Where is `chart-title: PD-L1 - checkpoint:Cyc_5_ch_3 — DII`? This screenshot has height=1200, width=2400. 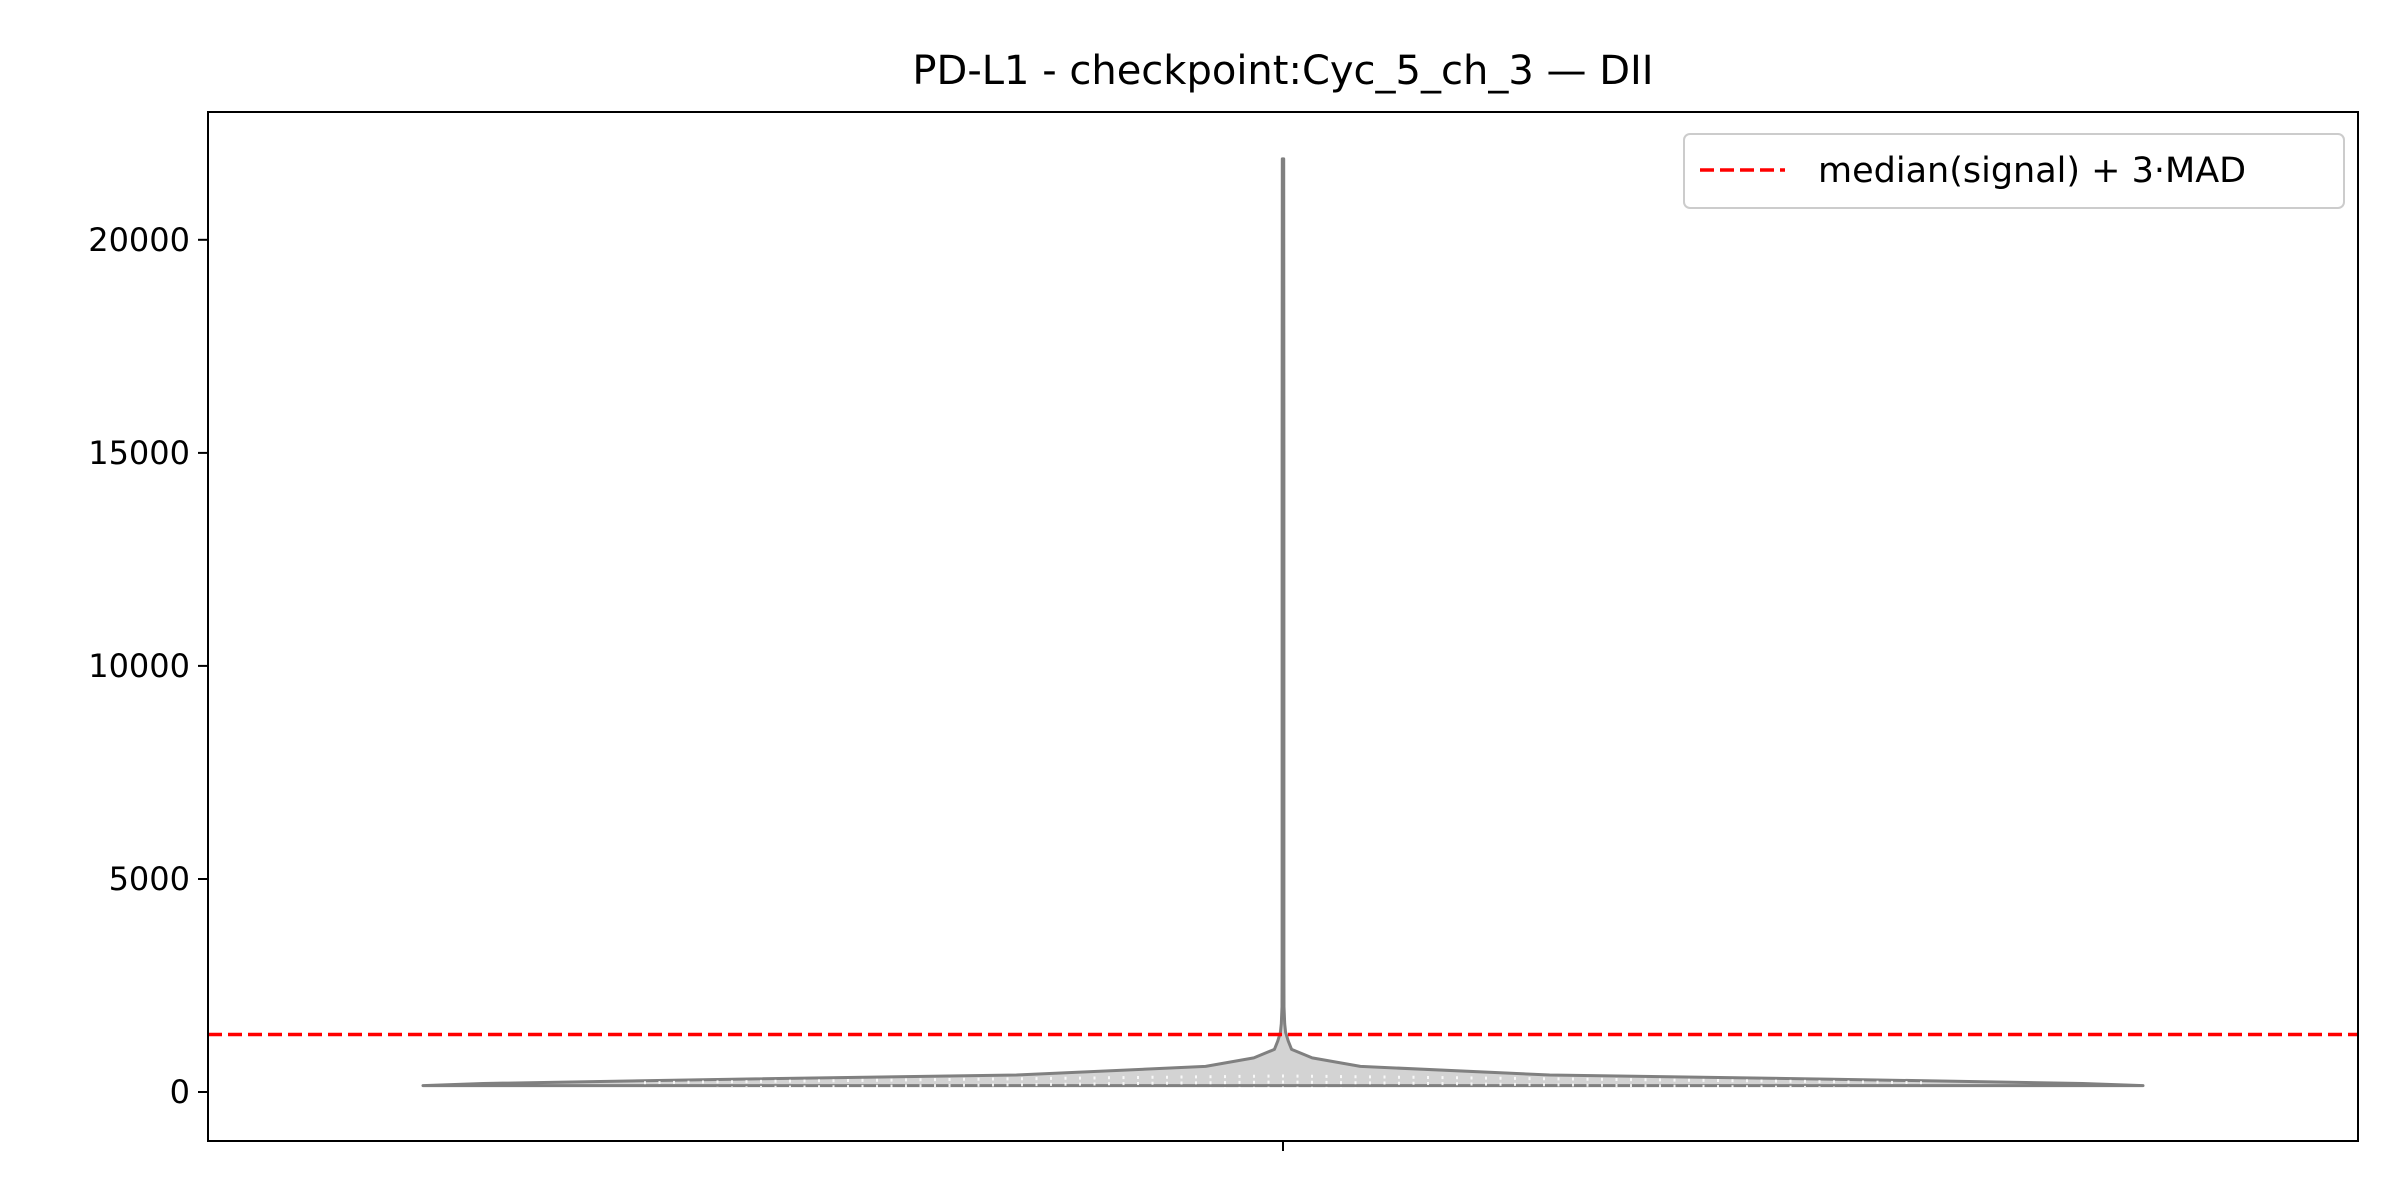
chart-title: PD-L1 - checkpoint:Cyc_5_ch_3 — DII is located at coordinates (1282, 71).